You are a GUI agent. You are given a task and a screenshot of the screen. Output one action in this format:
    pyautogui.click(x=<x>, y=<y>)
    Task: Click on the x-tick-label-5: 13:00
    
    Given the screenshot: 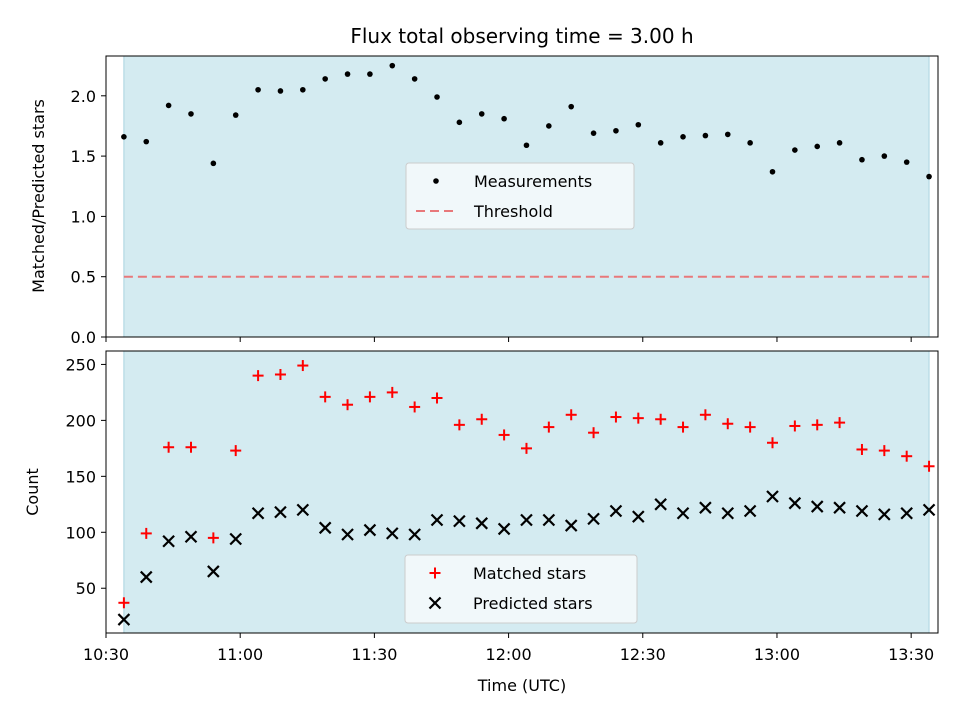 What is the action you would take?
    pyautogui.click(x=777, y=654)
    